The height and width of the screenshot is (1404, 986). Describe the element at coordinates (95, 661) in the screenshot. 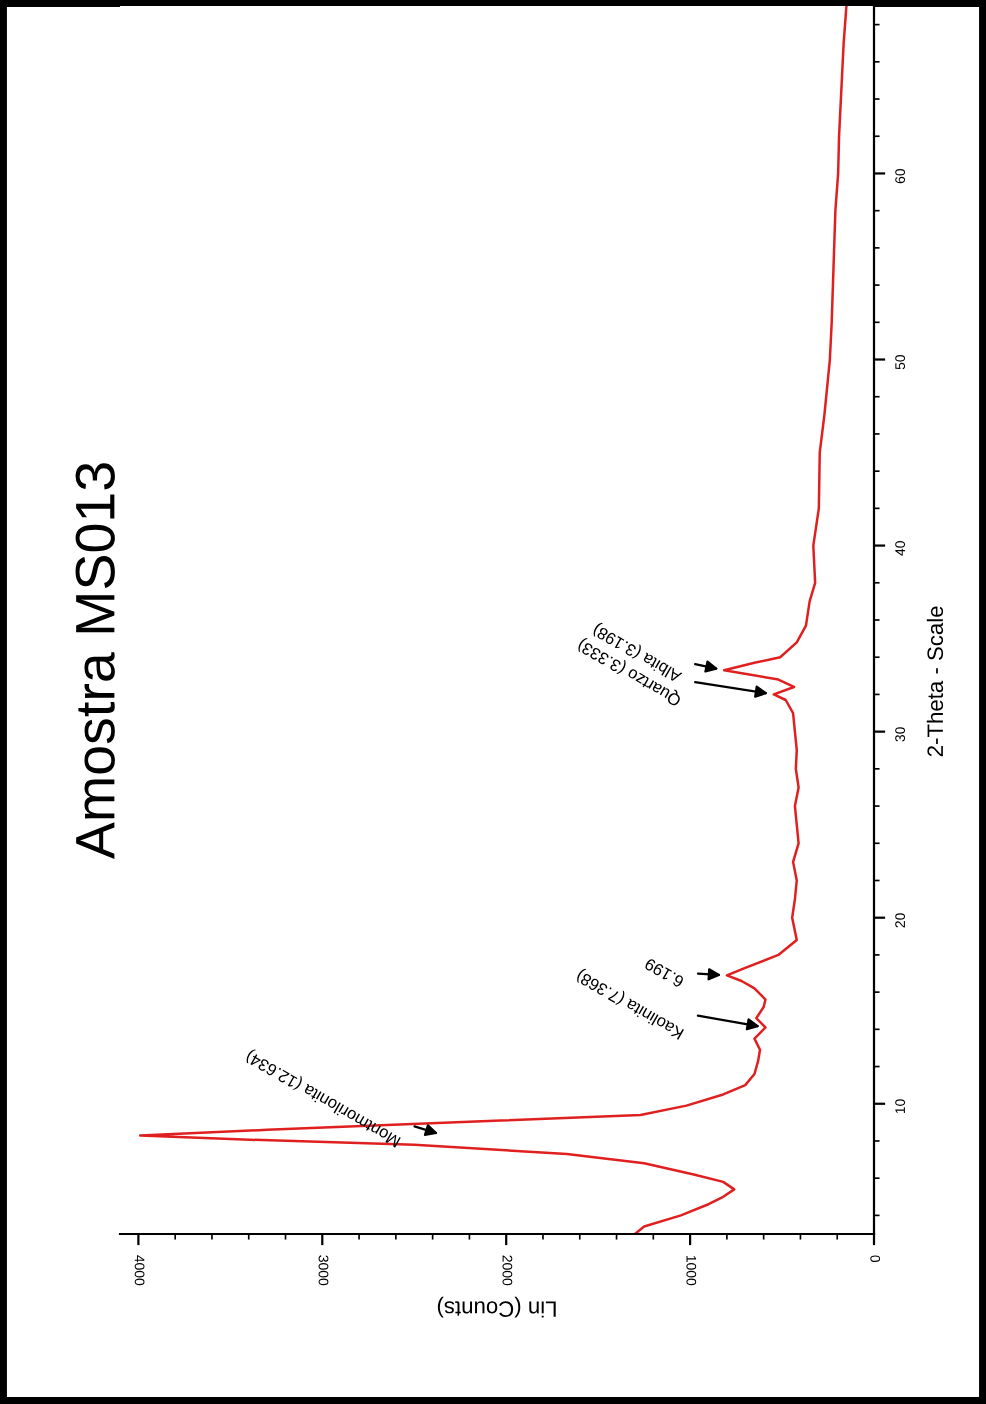

I see `text: Amostra MS013` at that location.